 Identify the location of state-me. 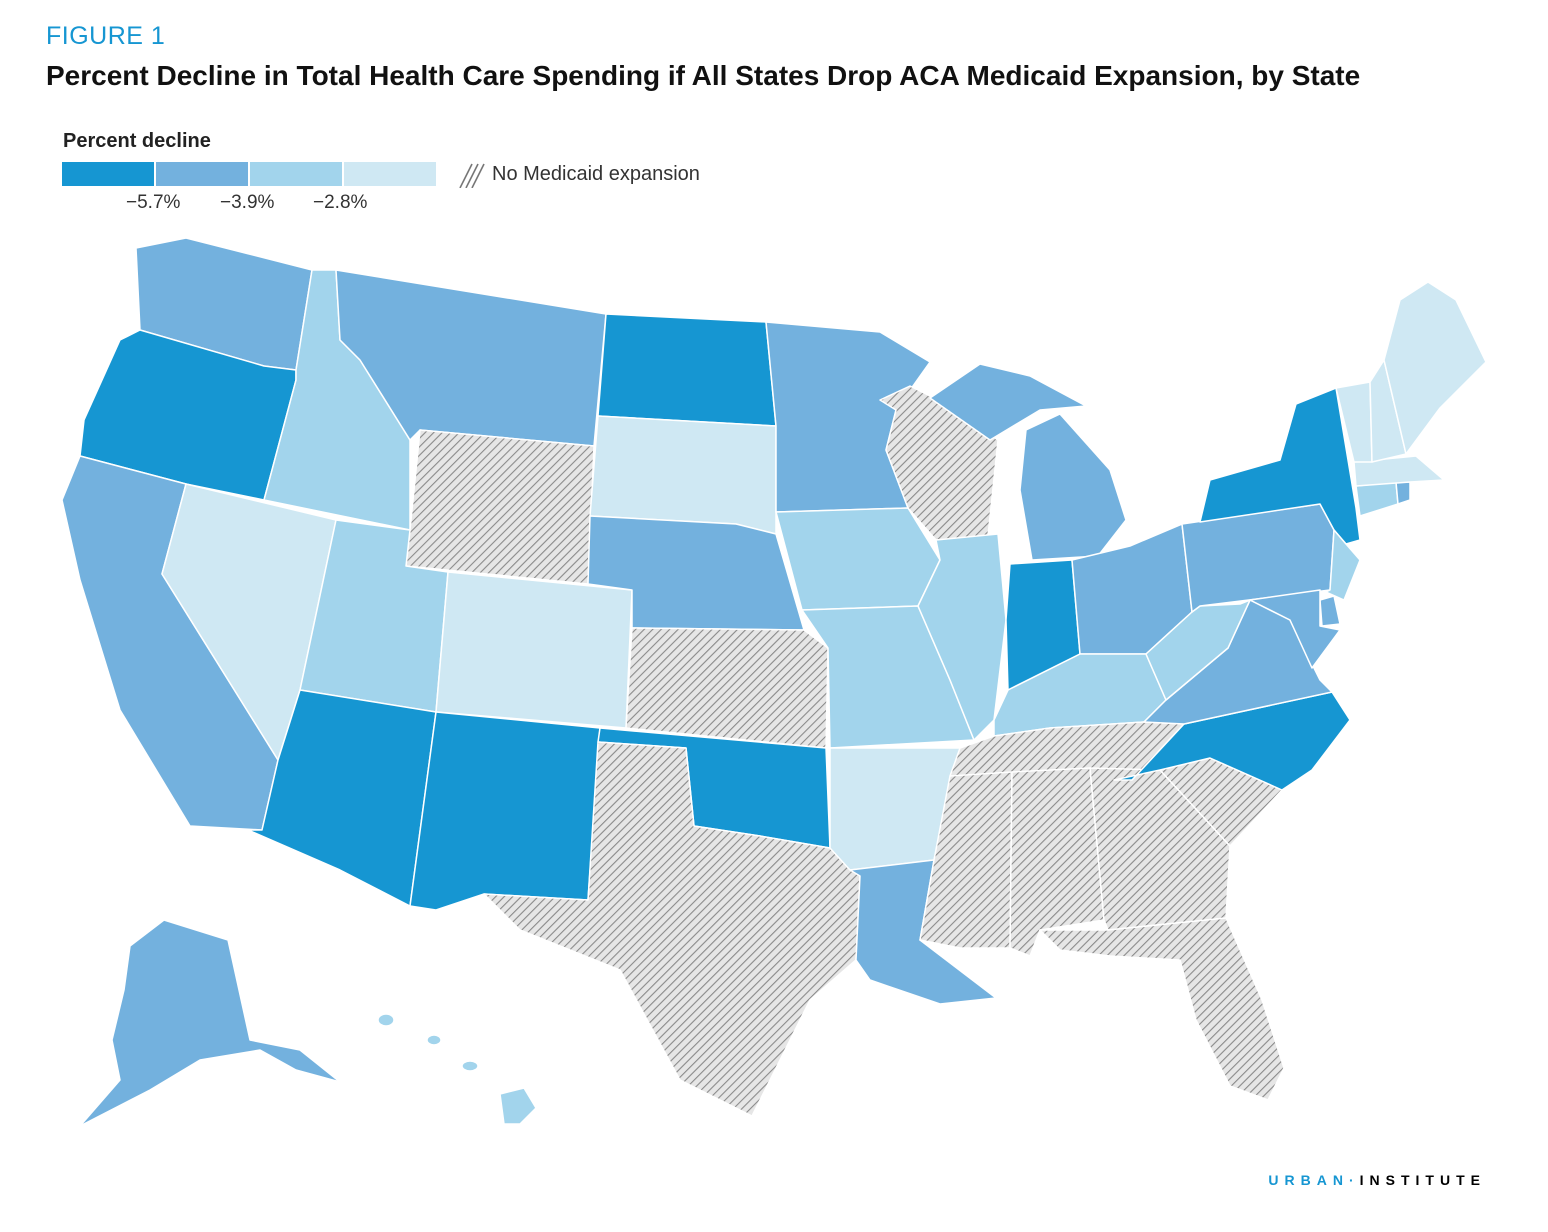
(1435, 368).